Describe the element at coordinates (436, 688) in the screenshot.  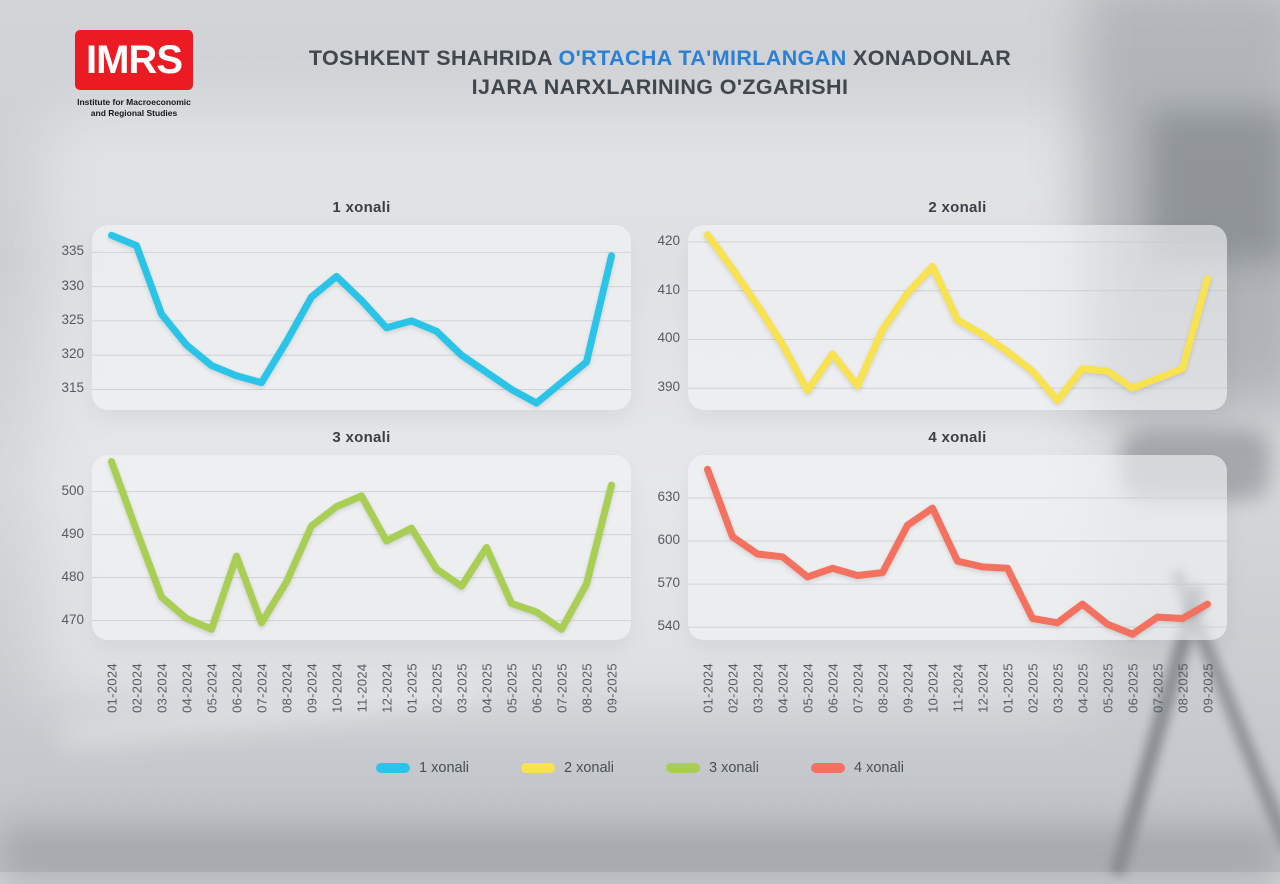
I see `x-tick-label: 02-2025` at that location.